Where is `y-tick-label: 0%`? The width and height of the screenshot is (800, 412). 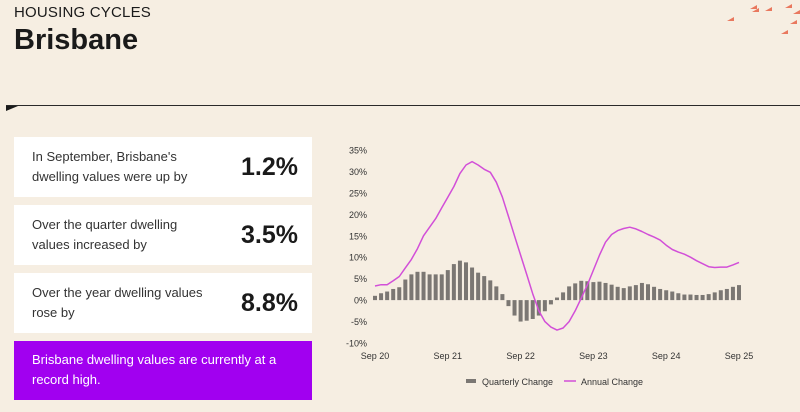 y-tick-label: 0% is located at coordinates (360, 301).